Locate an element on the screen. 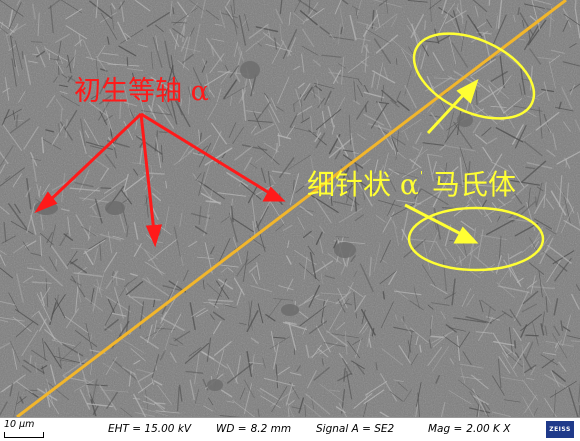 This screenshot has width=580, height=441. yellow-ellipse-markers is located at coordinates (476, 152).